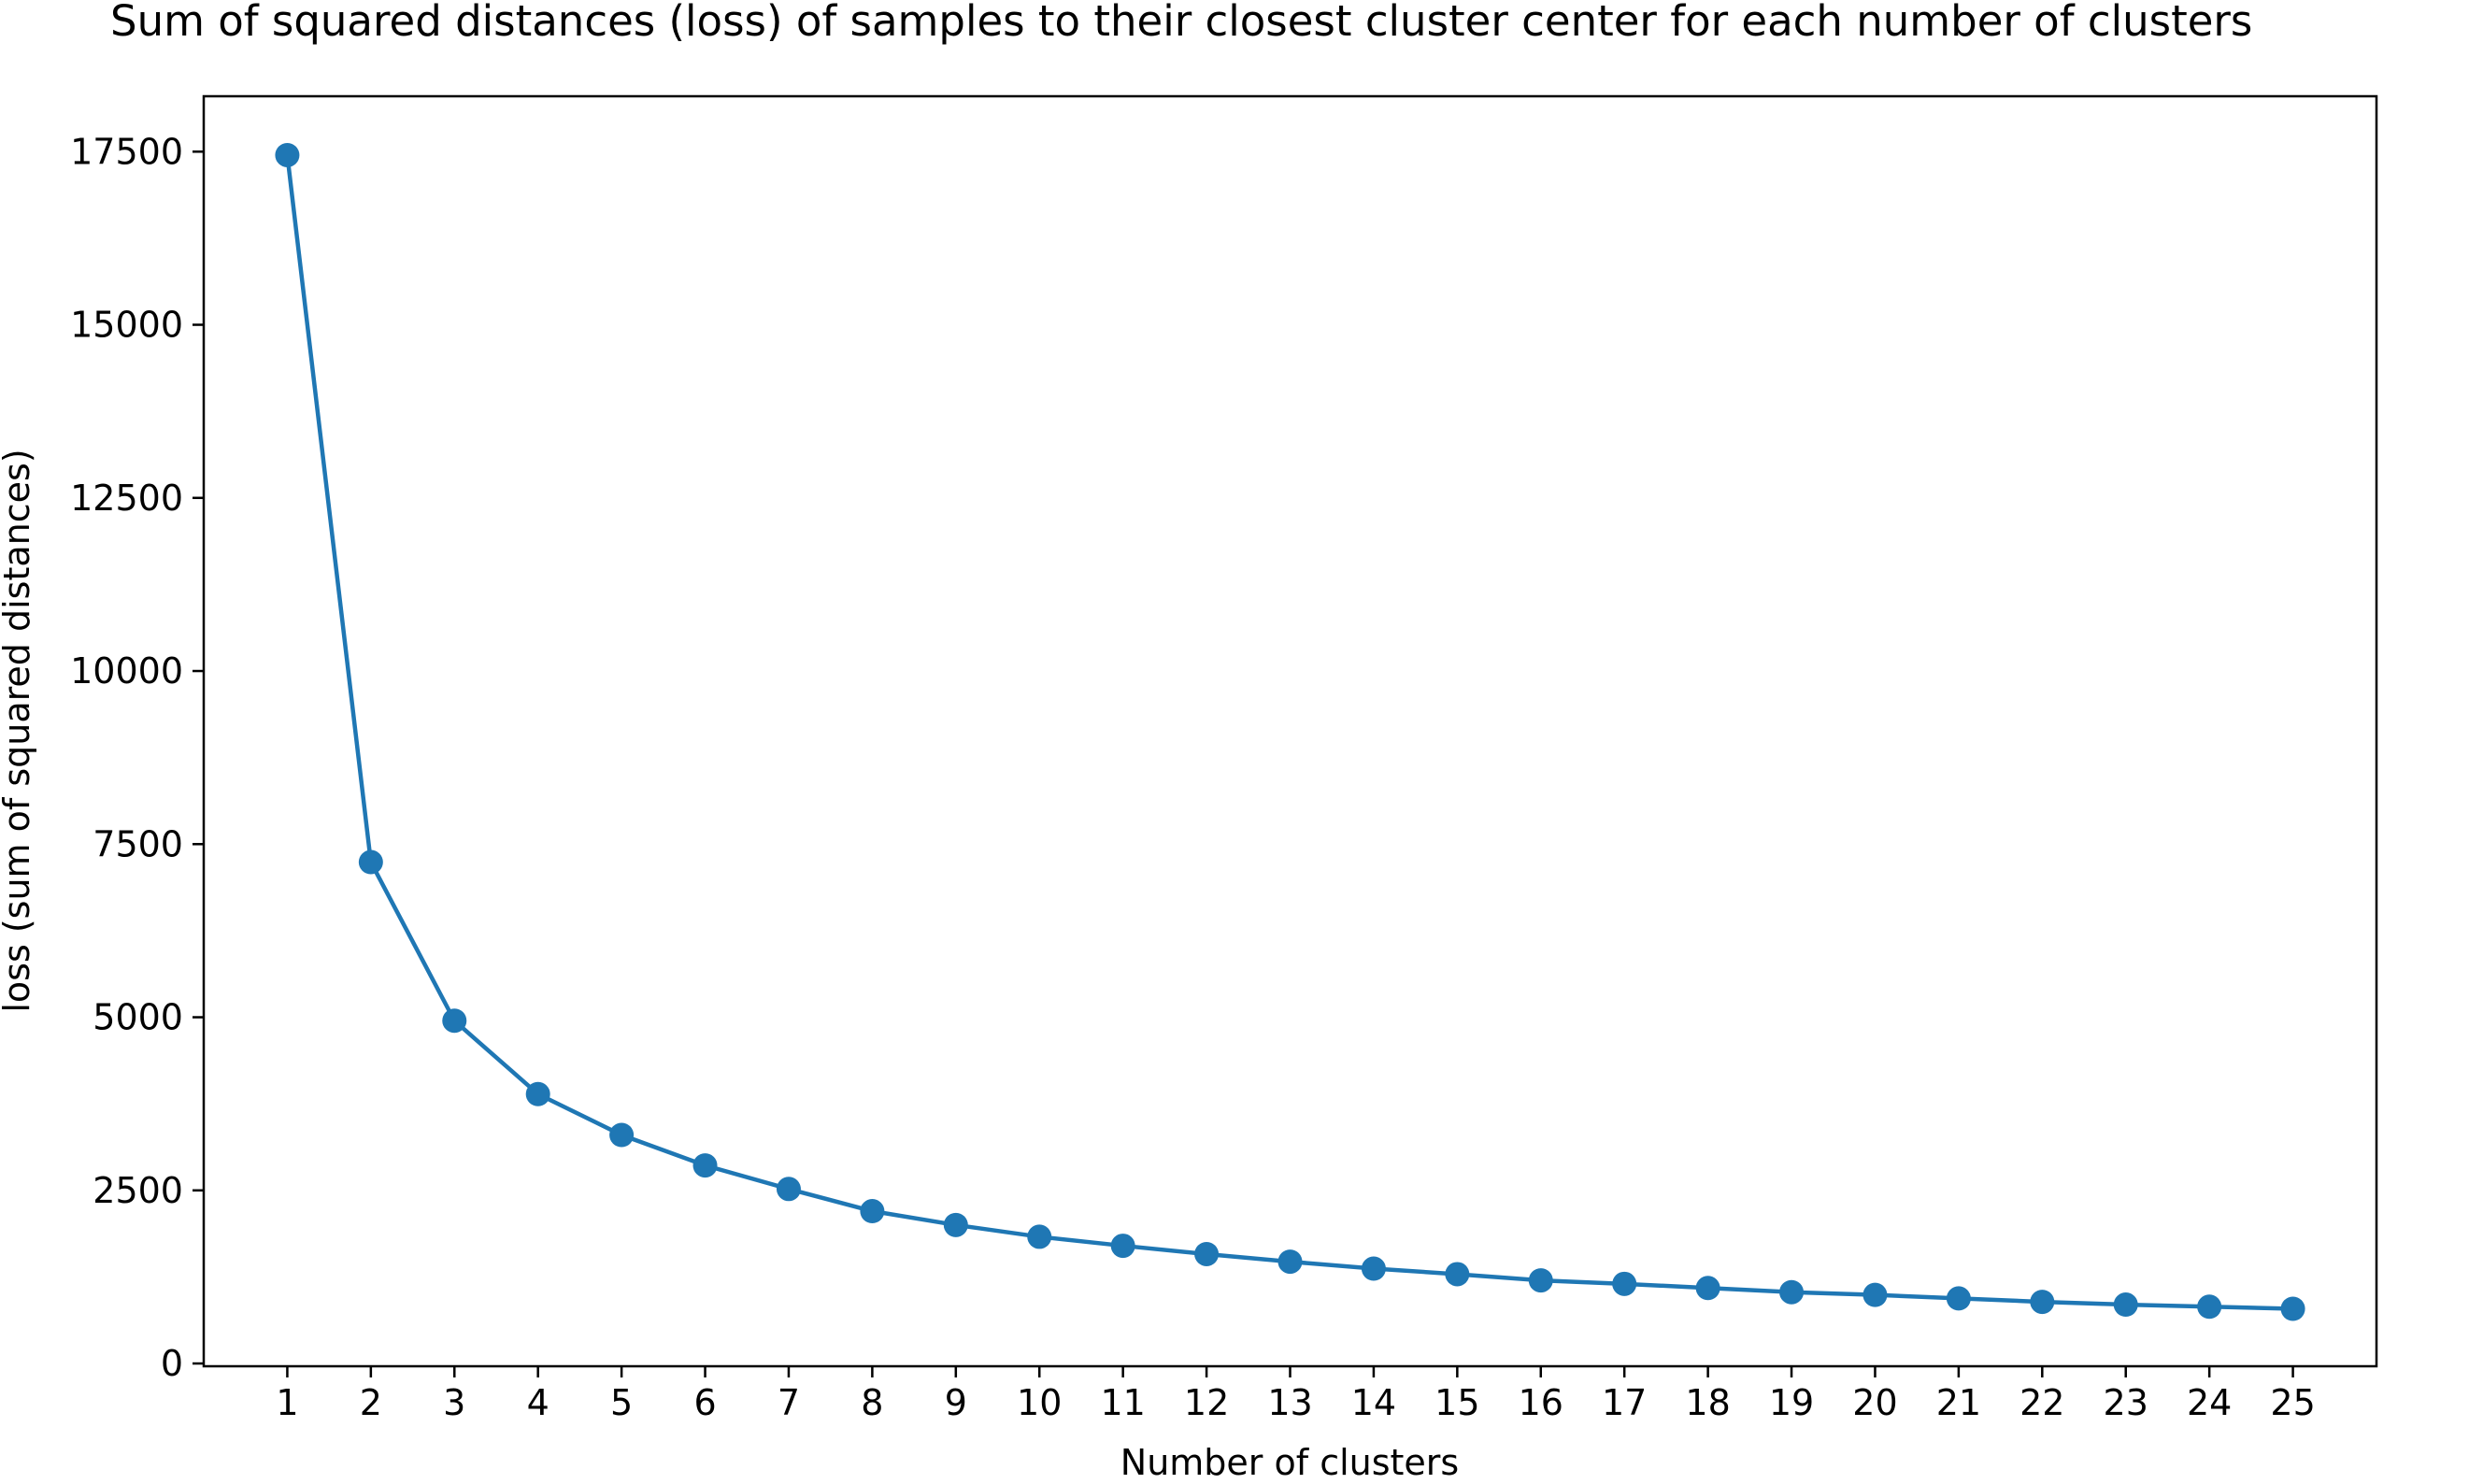 The image size is (2469, 1484). I want to click on y-tick-label: 7500, so click(138, 843).